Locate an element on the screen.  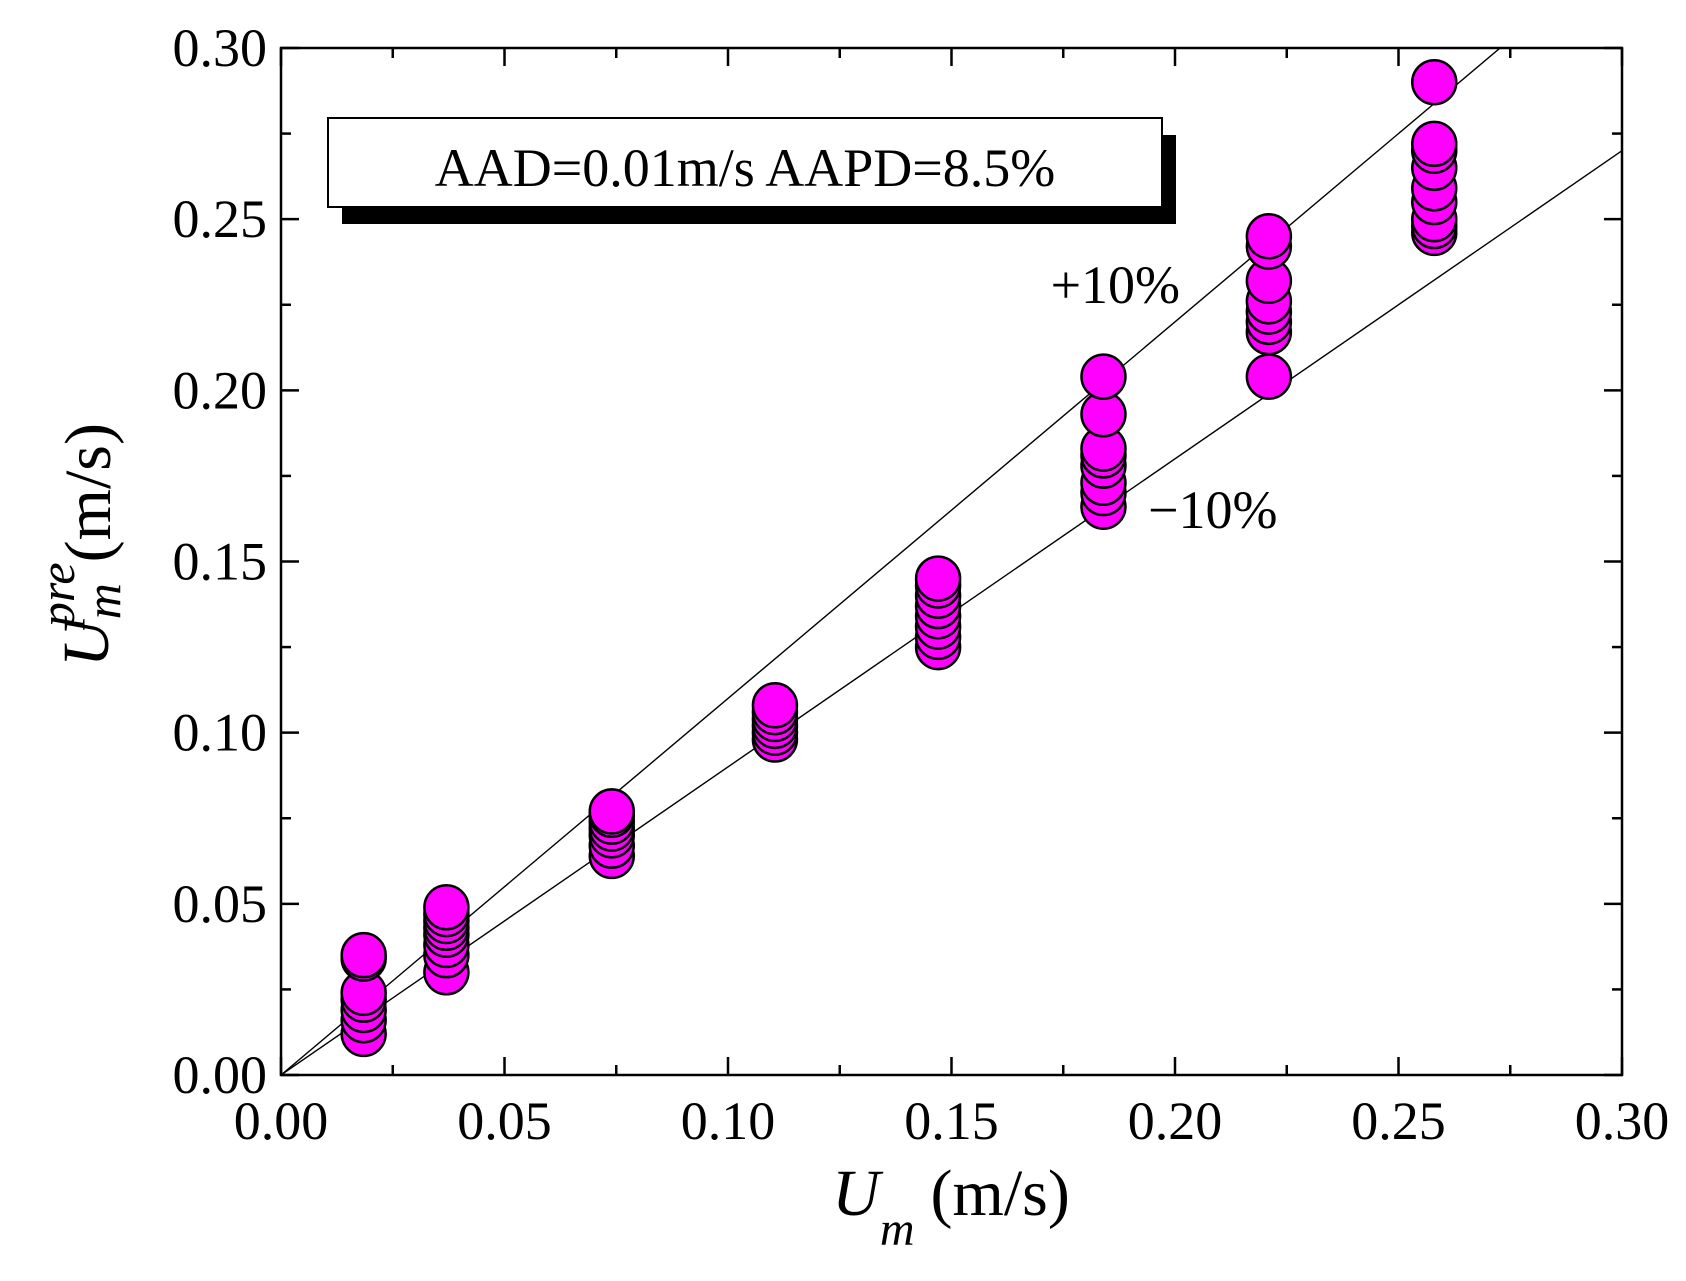
y-tick-label: 0.05 is located at coordinates (220, 904).